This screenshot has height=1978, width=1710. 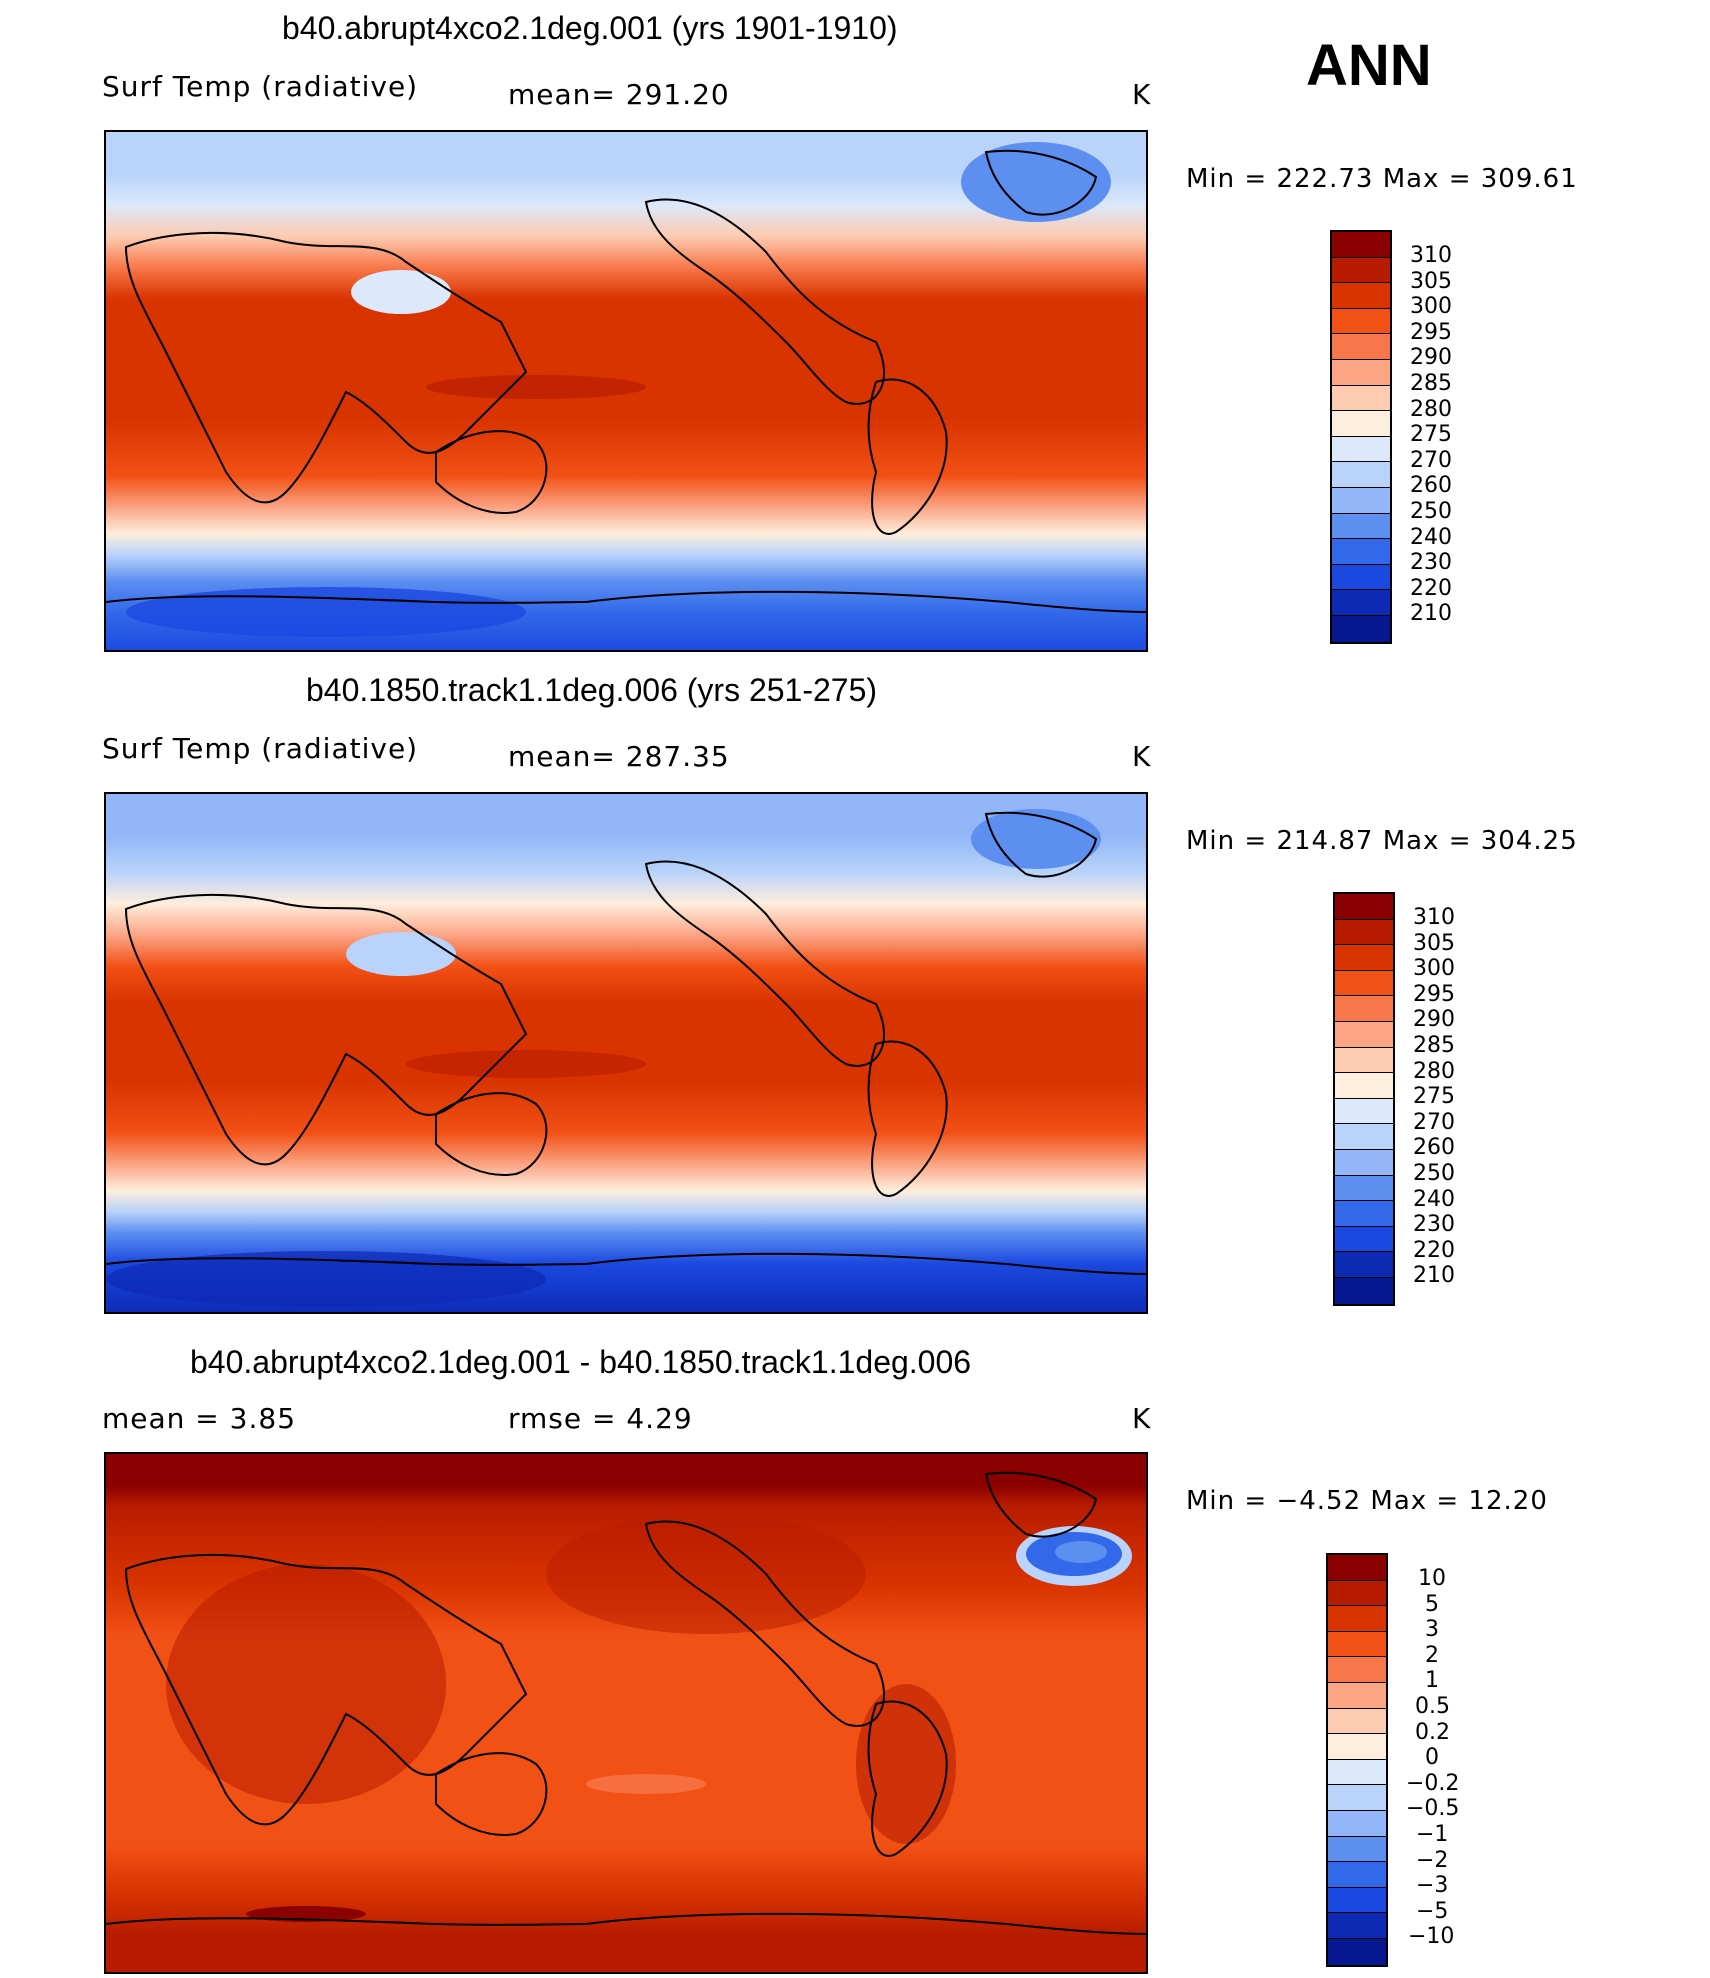 I want to click on colorbar-label: −5, so click(x=1432, y=1911).